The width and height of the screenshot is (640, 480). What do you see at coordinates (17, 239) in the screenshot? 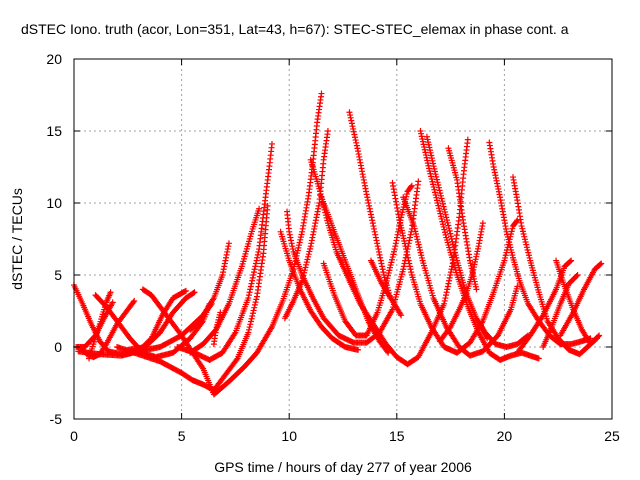
I see `y-axis-label: dSTEC / TECUs` at bounding box center [17, 239].